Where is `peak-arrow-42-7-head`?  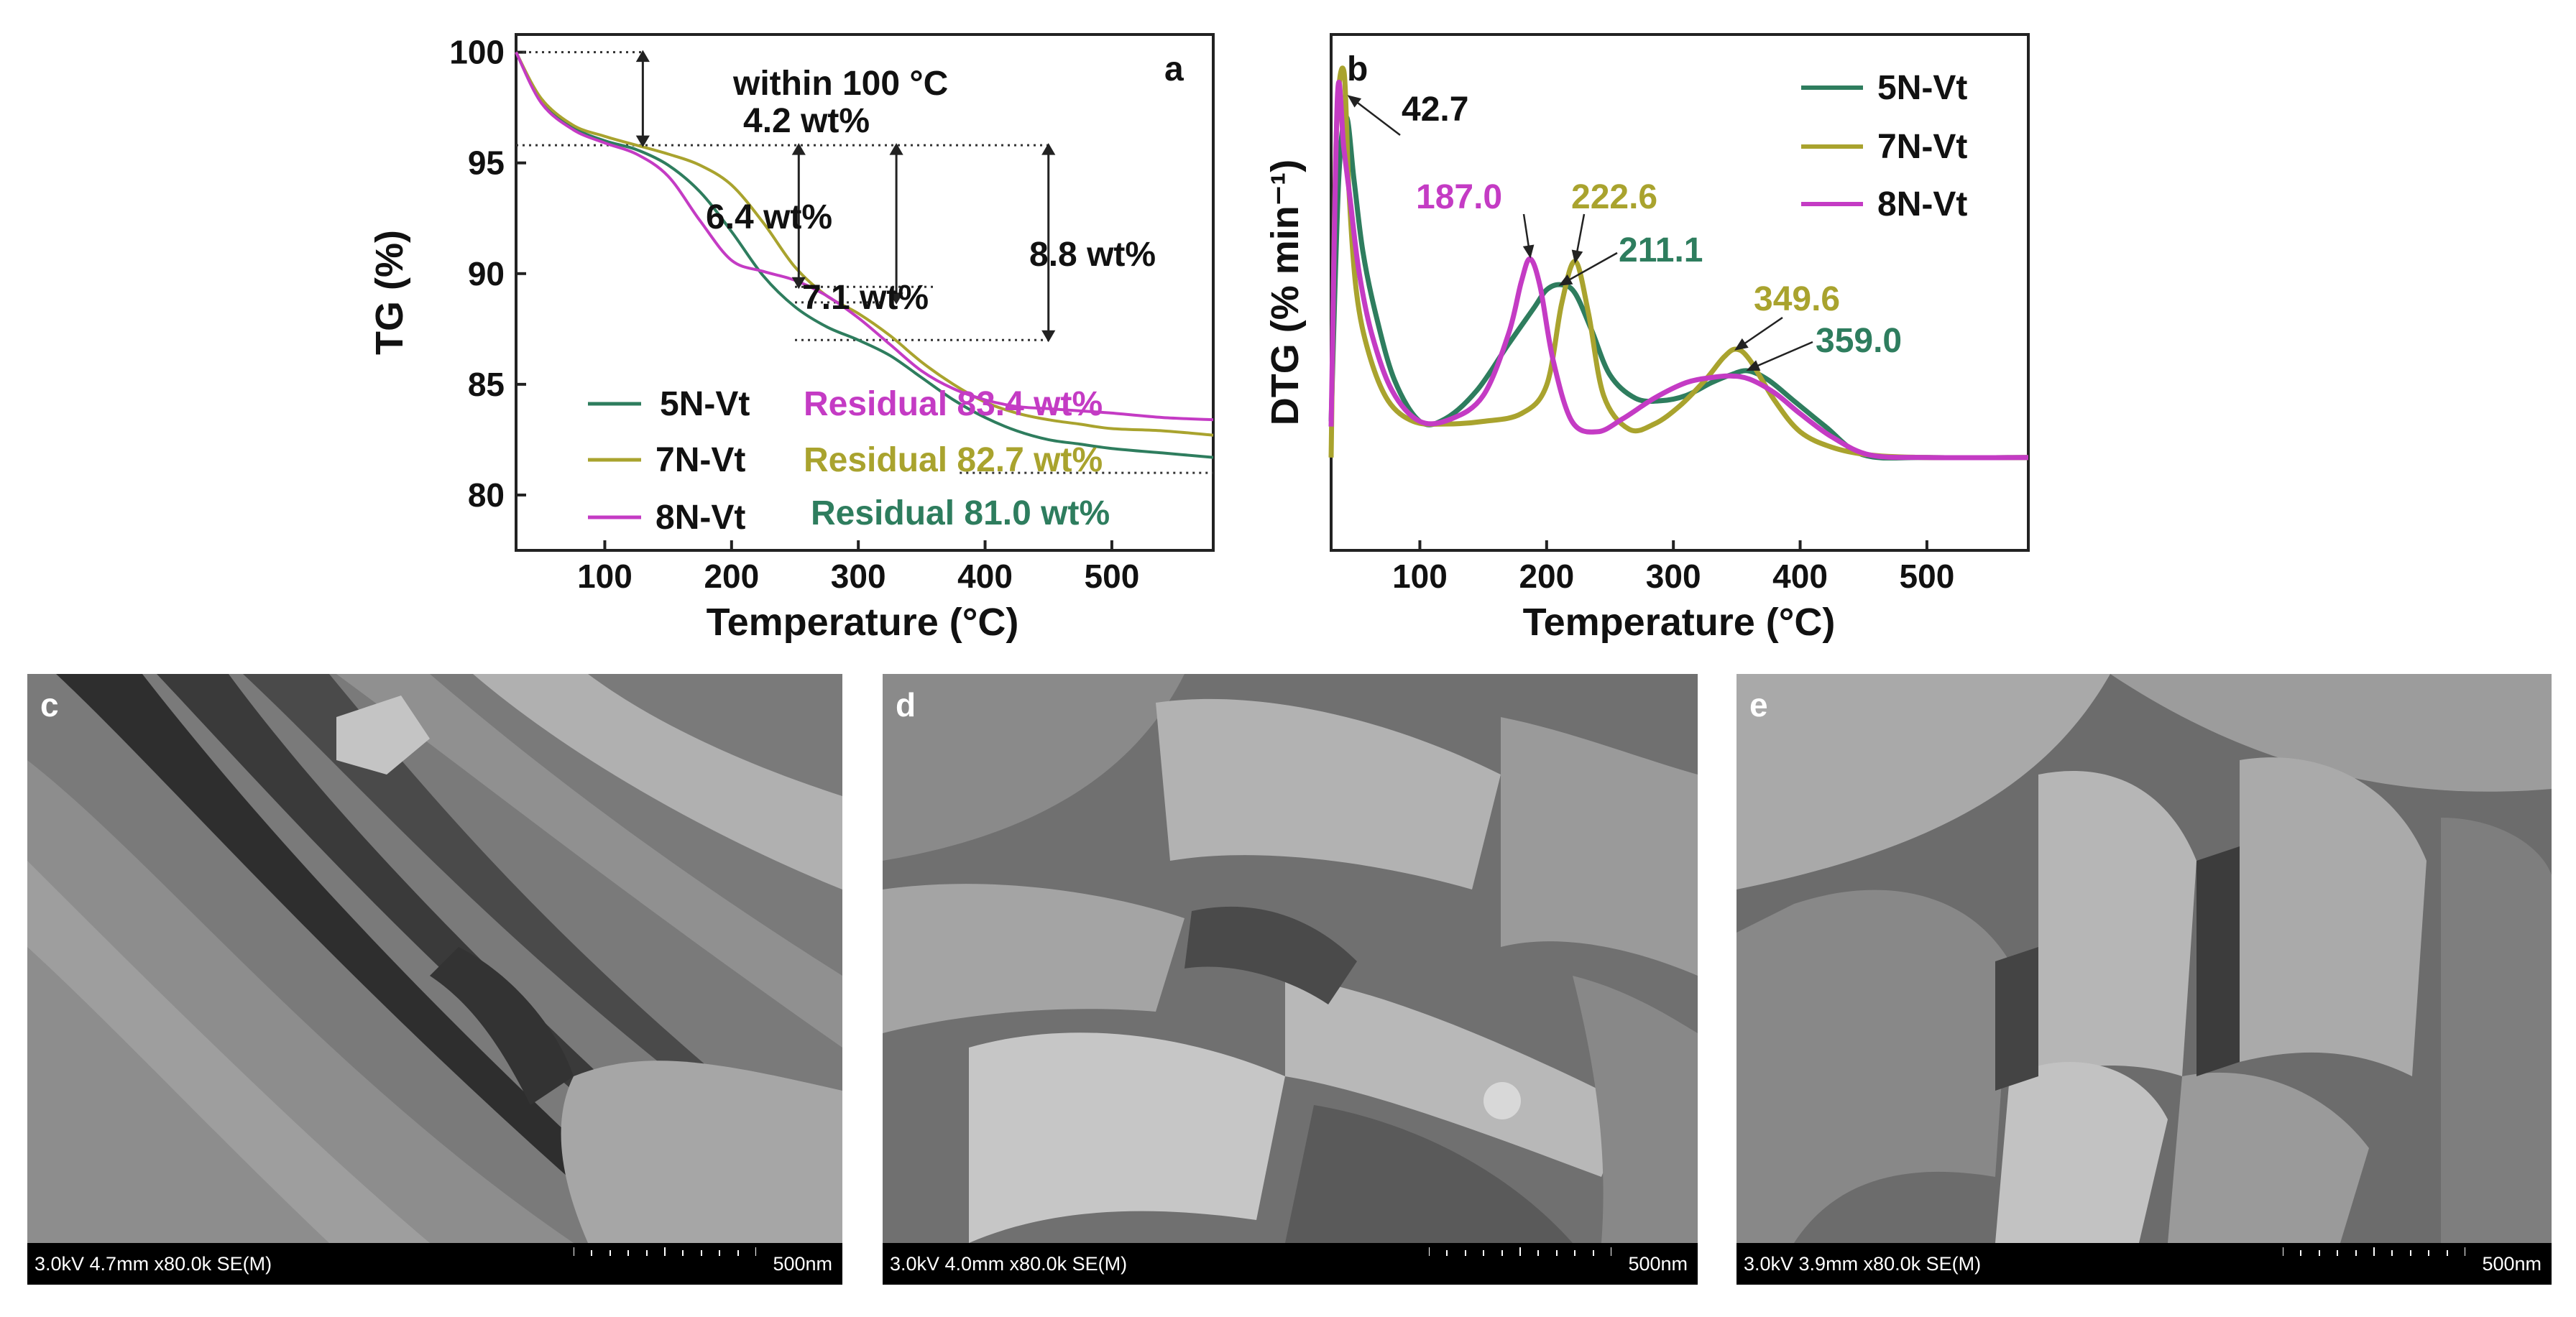 peak-arrow-42-7-head is located at coordinates (1354, 101).